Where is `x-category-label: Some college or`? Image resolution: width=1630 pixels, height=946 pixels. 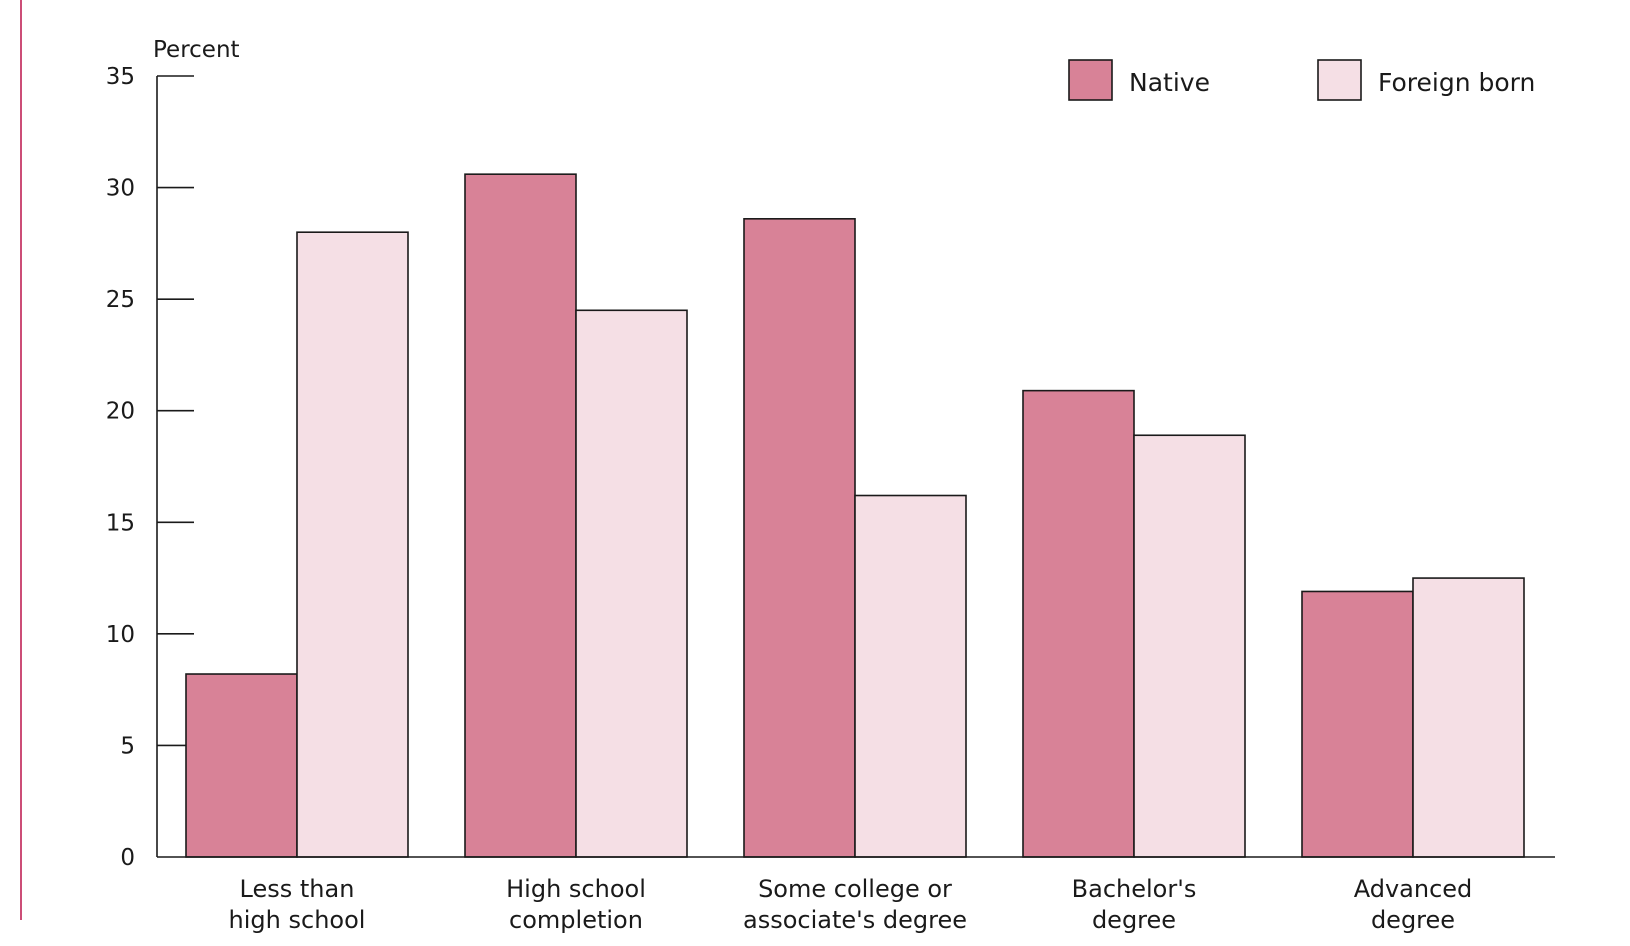 x-category-label: Some college or is located at coordinates (855, 889).